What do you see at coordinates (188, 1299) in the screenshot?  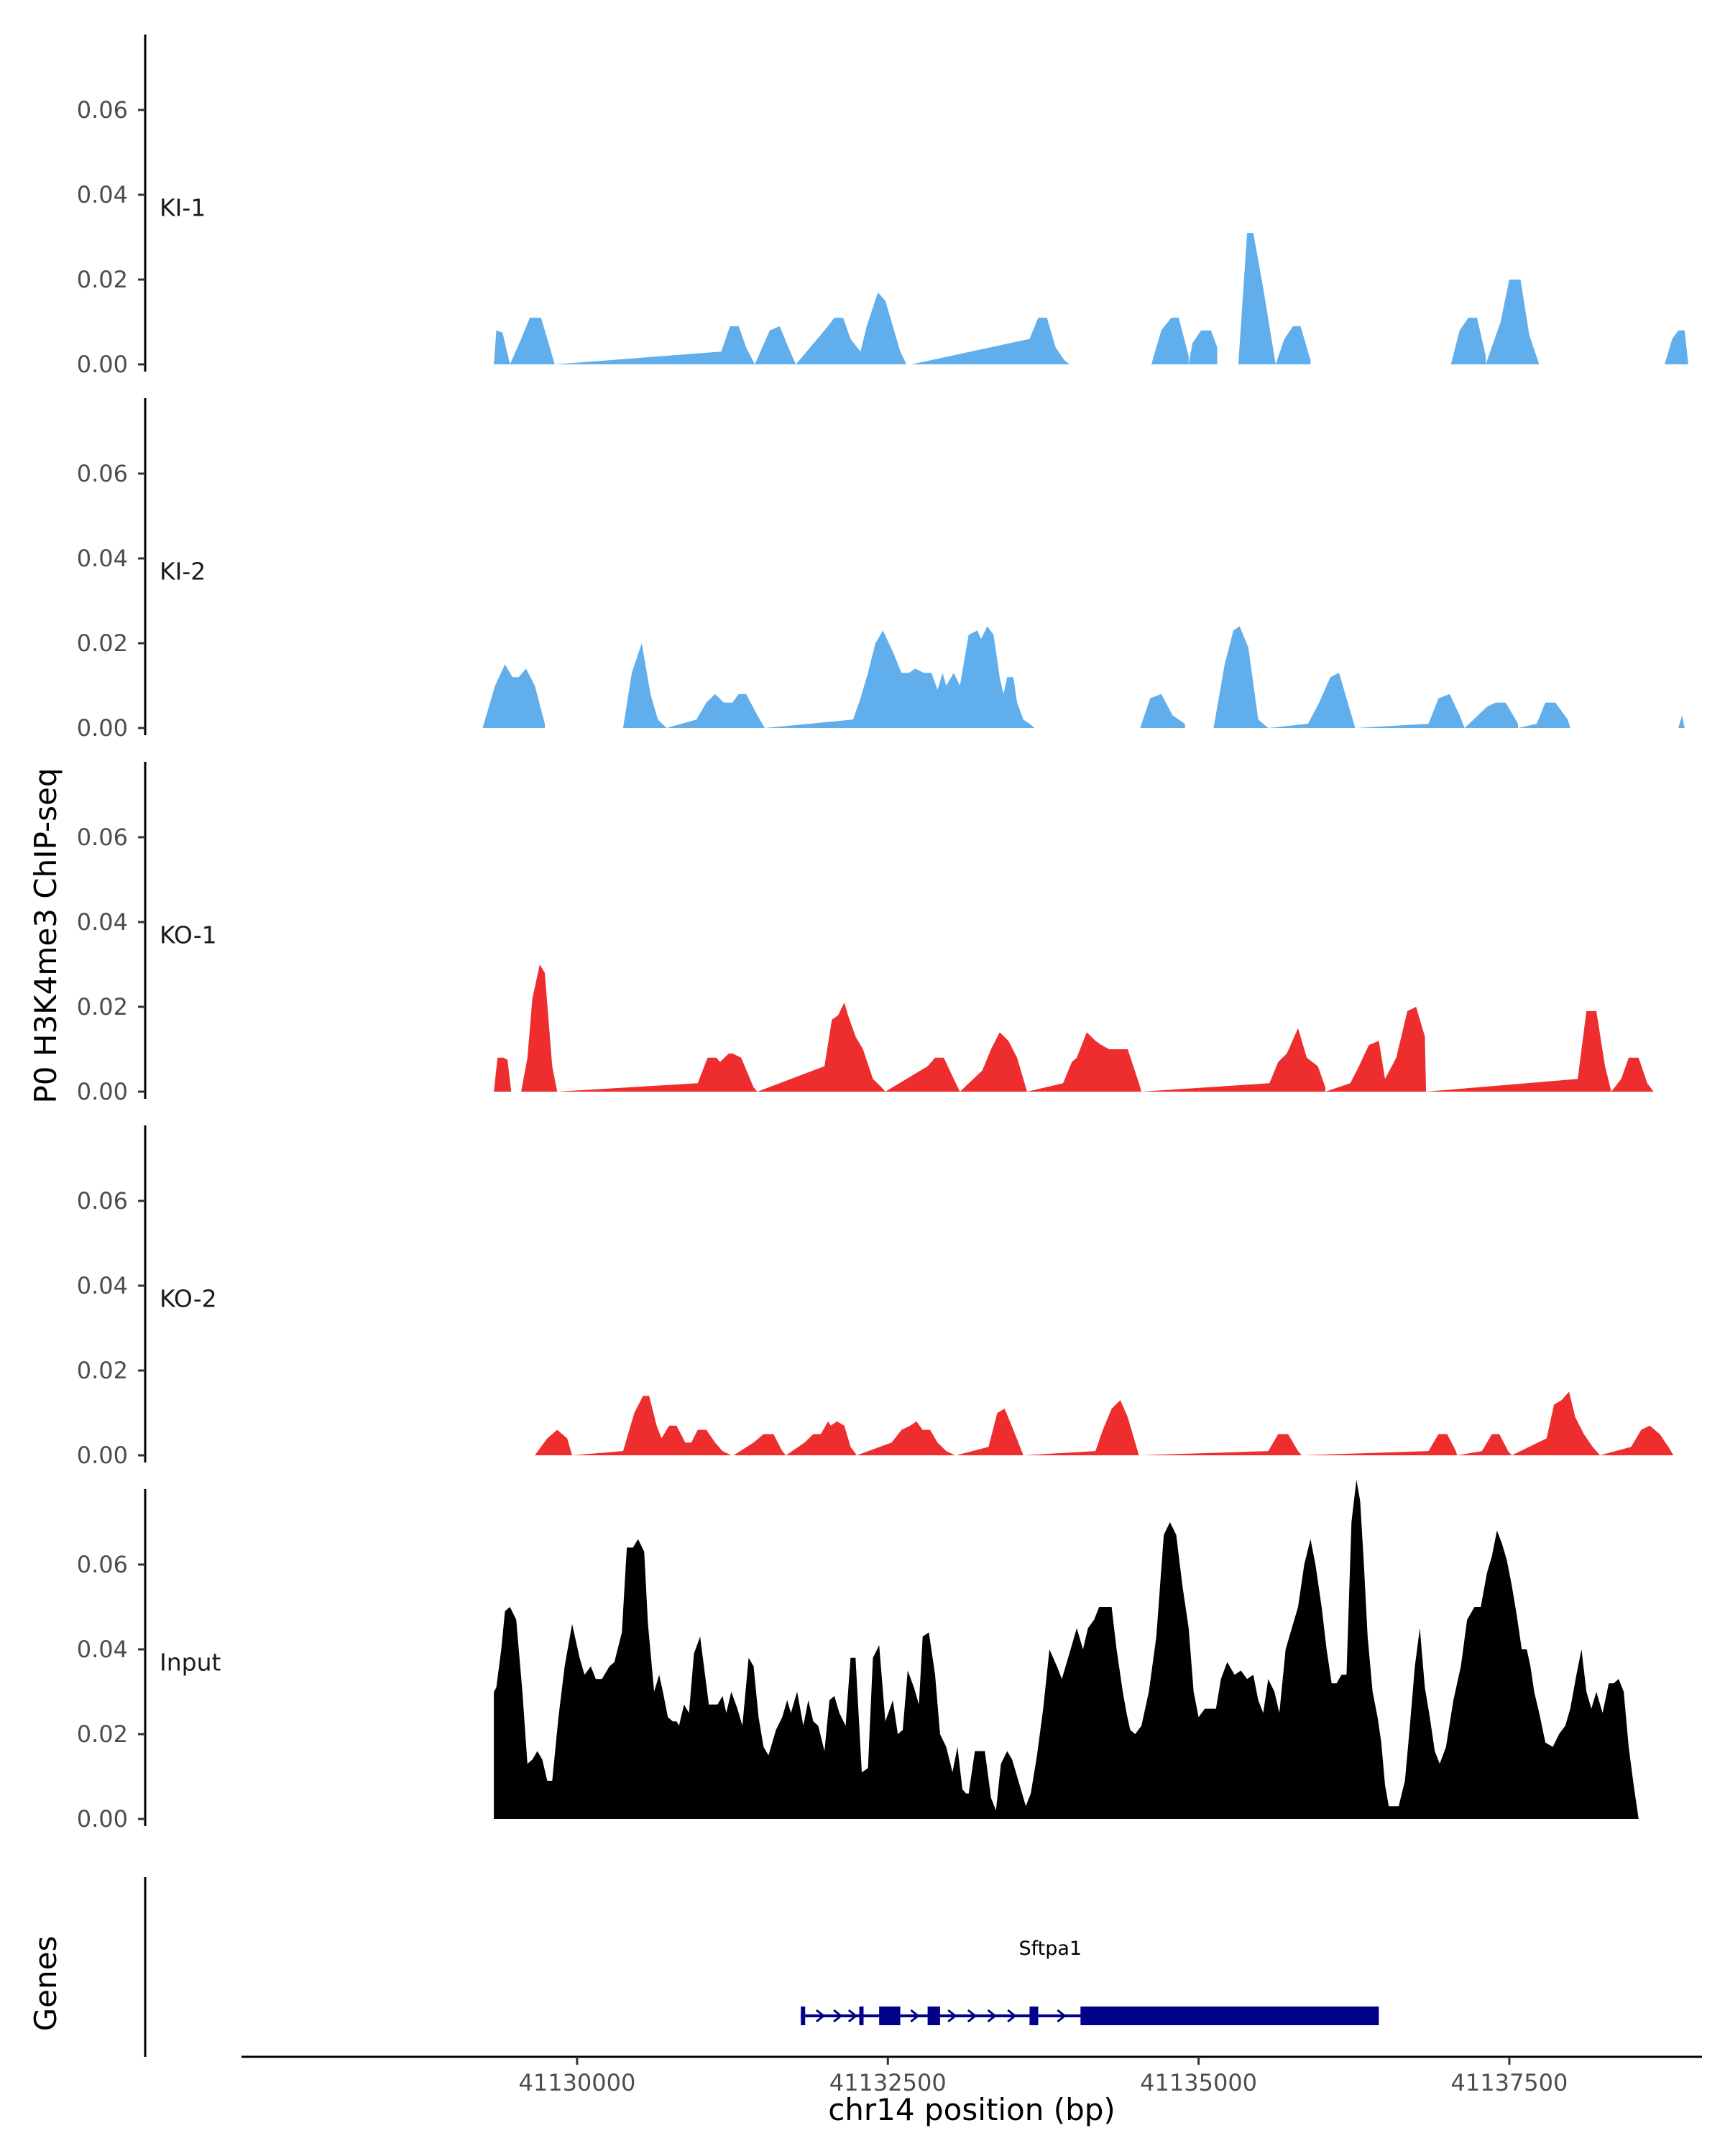 I see `track-label: KO-2` at bounding box center [188, 1299].